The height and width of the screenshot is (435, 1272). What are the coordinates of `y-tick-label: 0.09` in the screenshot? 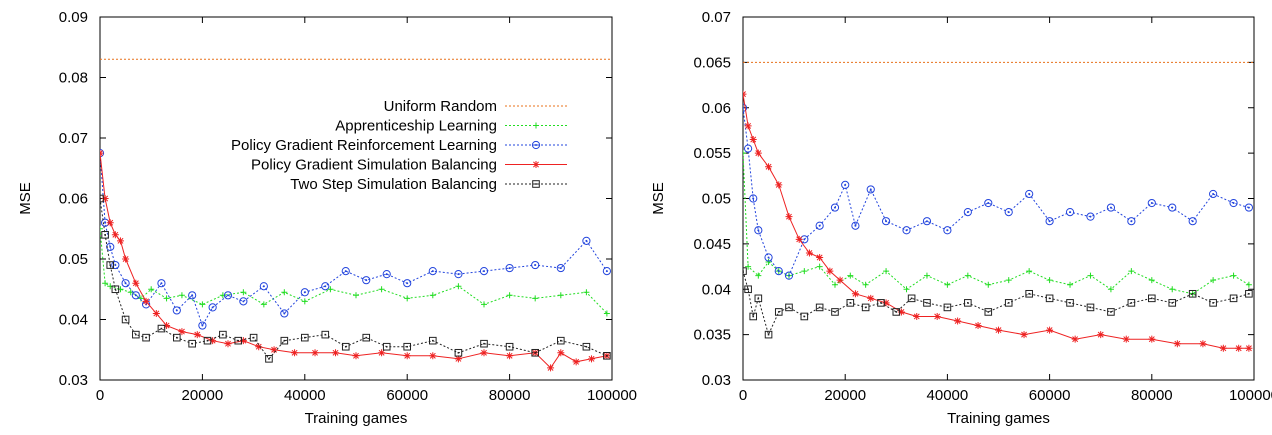 It's located at (73, 17).